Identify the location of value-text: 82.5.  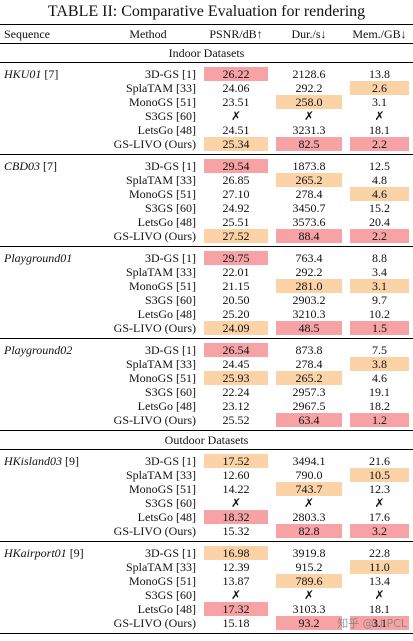
(309, 144).